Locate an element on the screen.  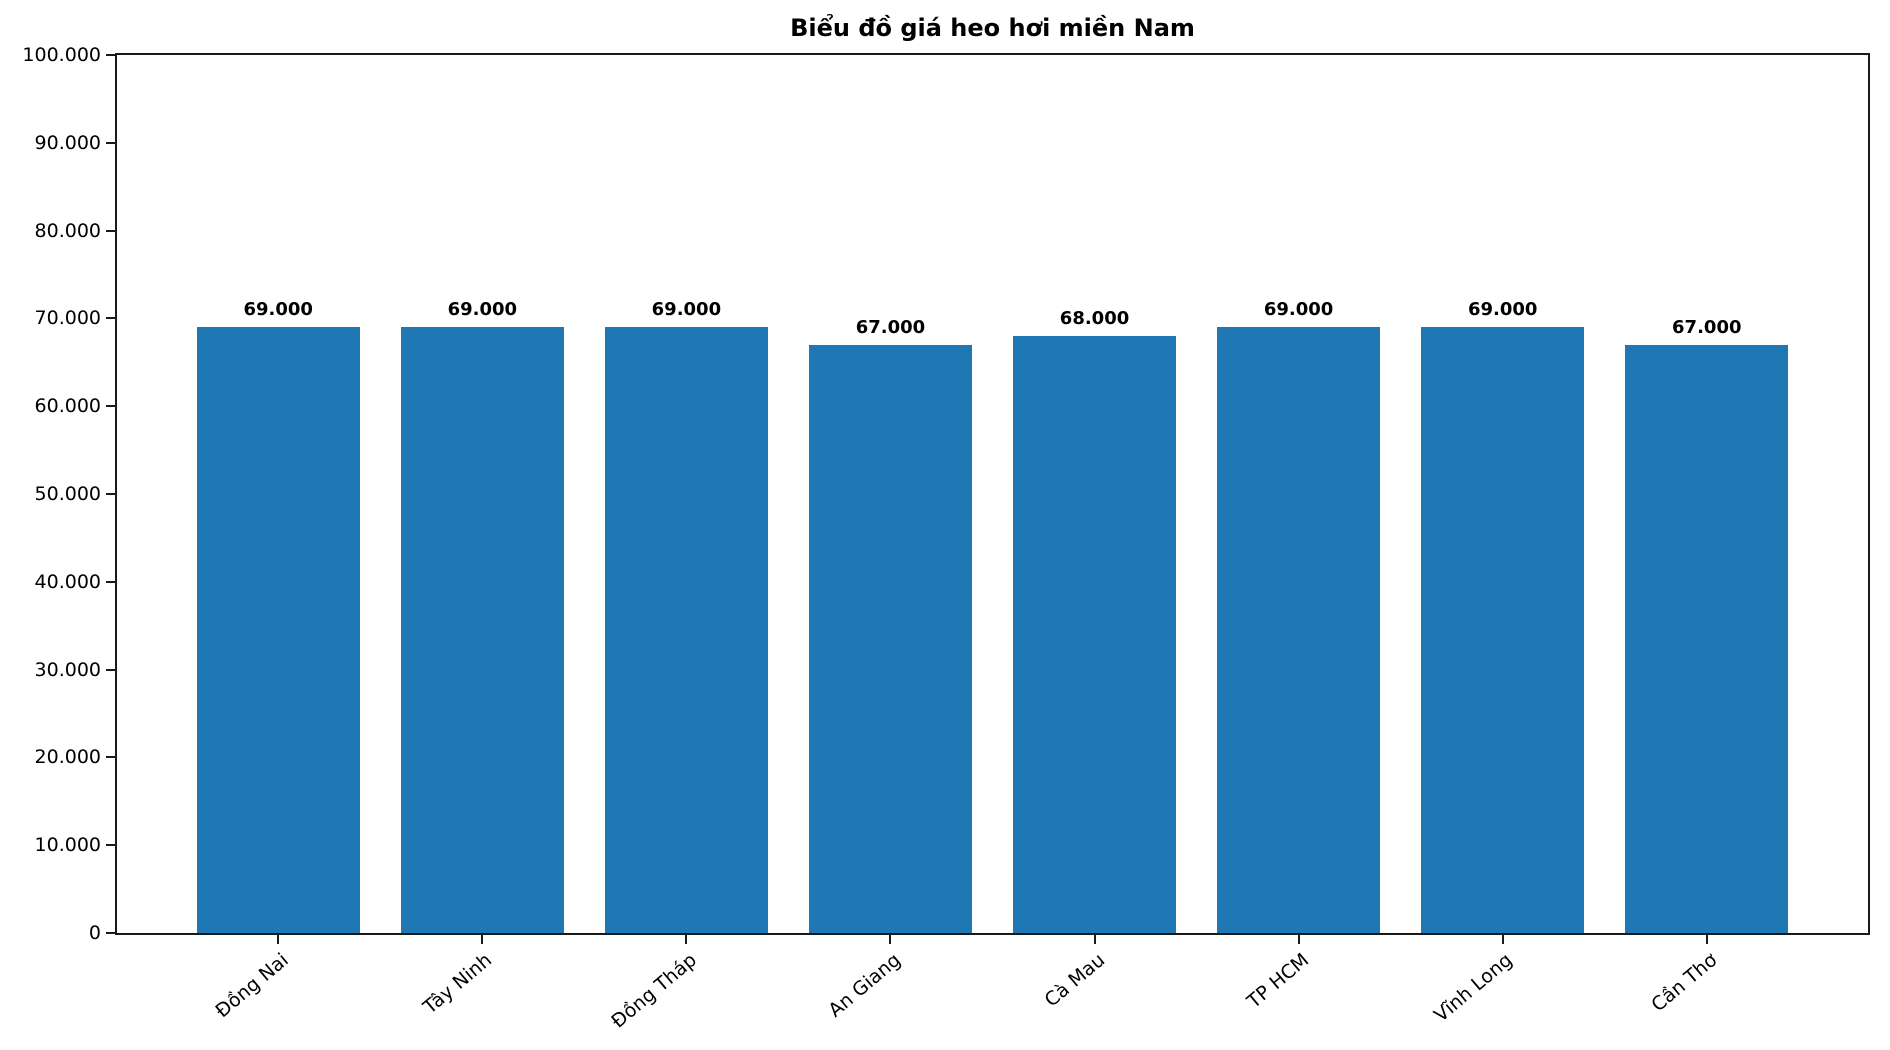
y-tick-label: 40.000 is located at coordinates (67, 581).